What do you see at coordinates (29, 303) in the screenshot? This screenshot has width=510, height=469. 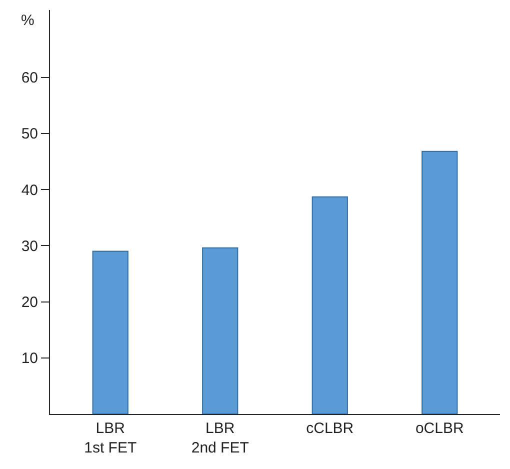 I see `y-tick-label: 20` at bounding box center [29, 303].